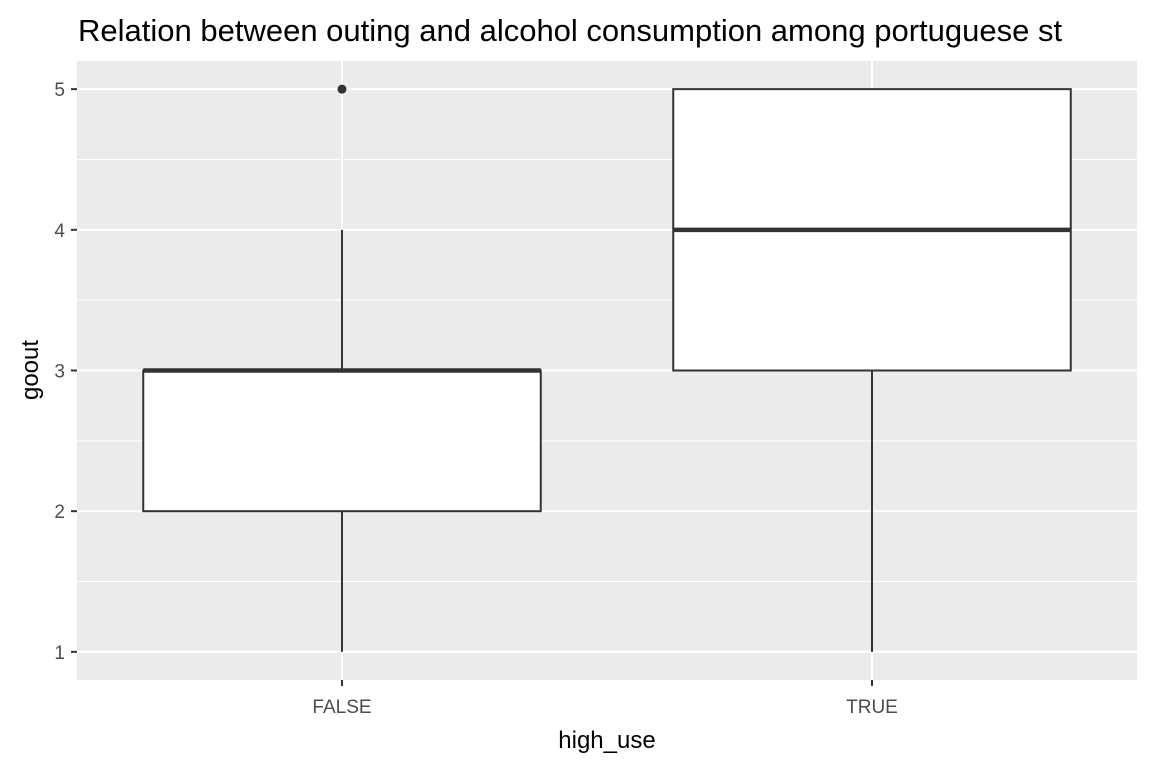  Describe the element at coordinates (59, 372) in the screenshot. I see `y-tick-label: 3` at that location.